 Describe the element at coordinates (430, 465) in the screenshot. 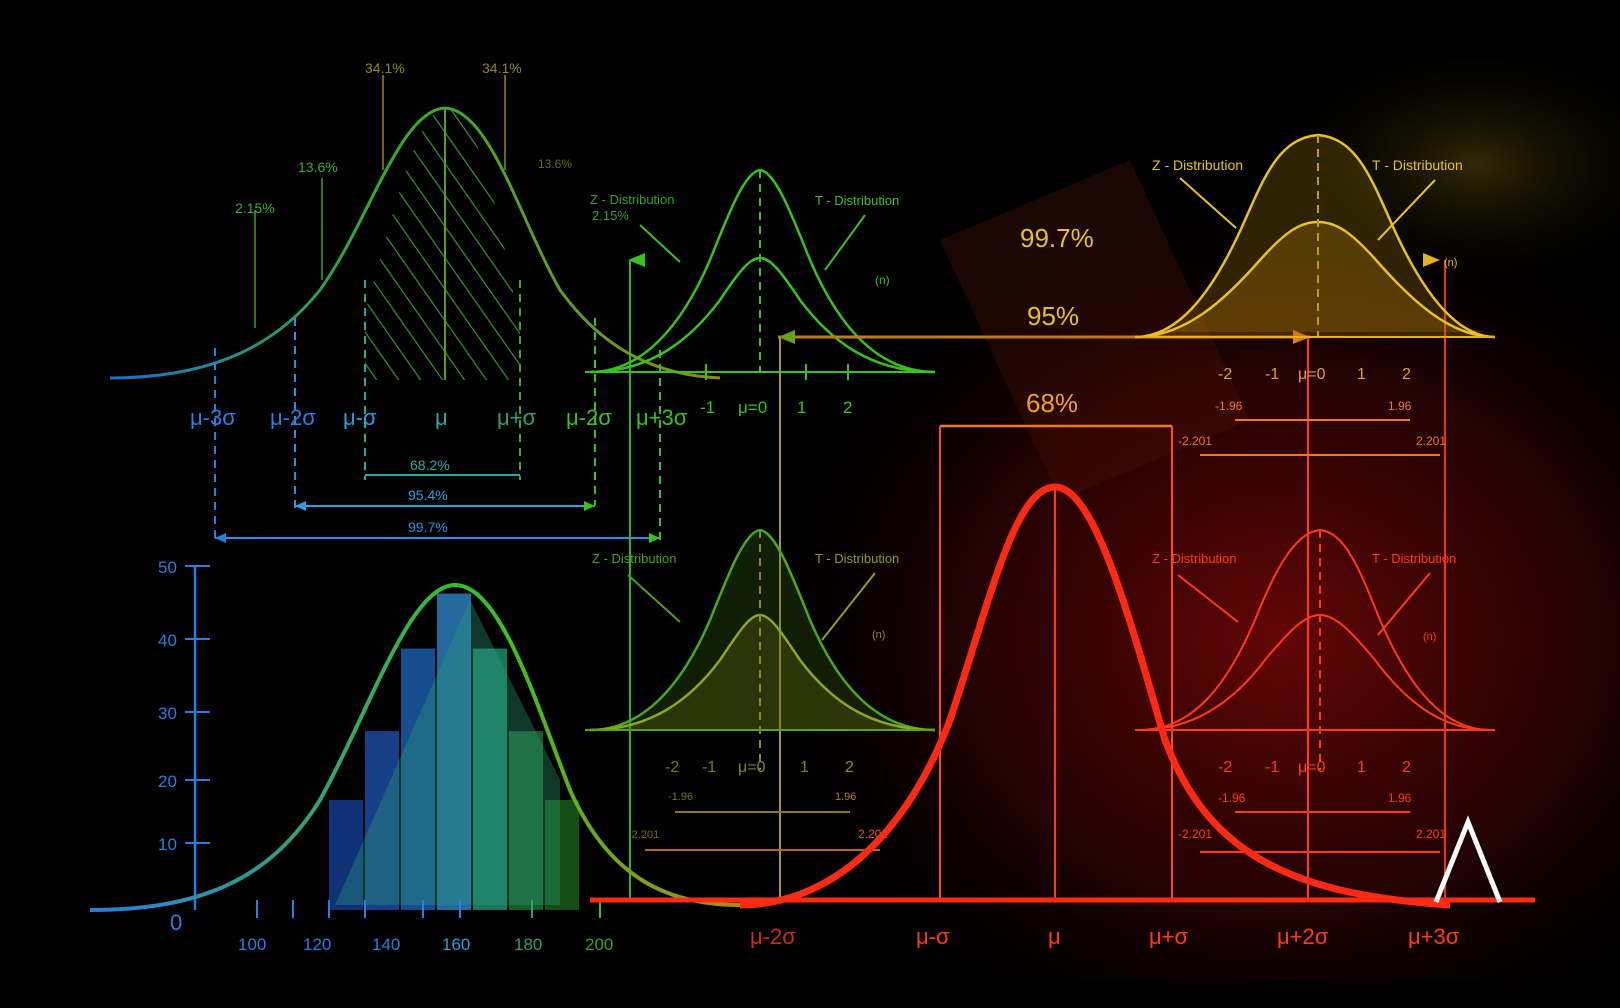

I see `span-68-label: 68.2%` at that location.